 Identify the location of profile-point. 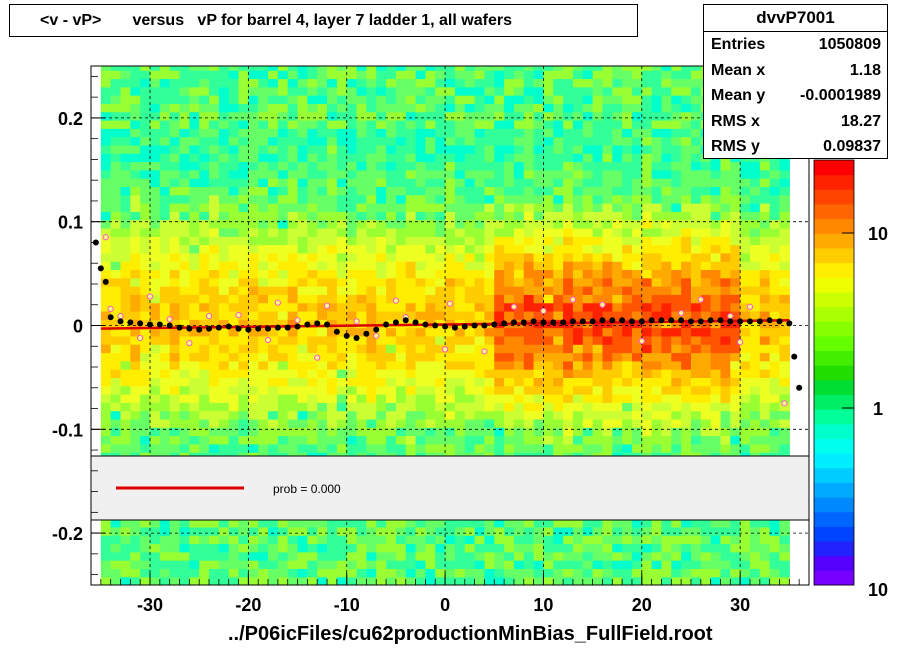
(287, 327).